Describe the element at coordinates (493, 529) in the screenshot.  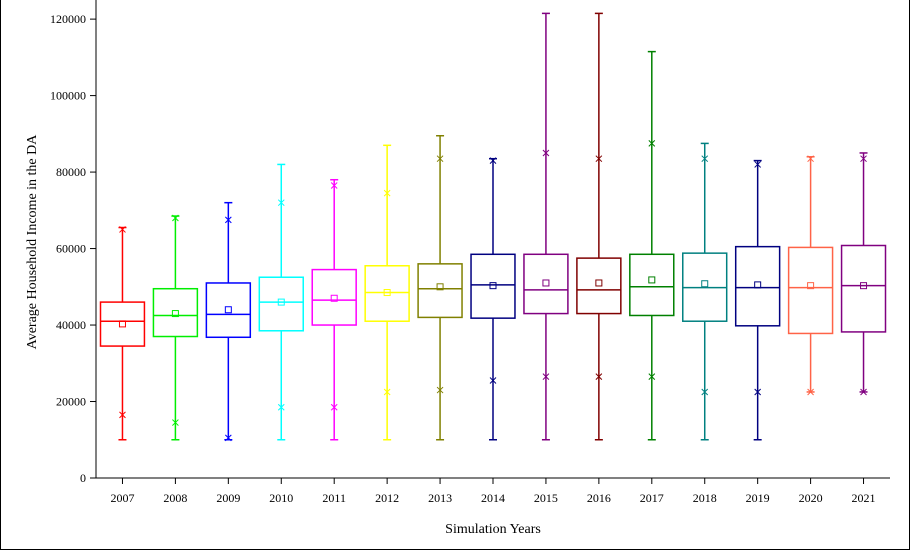
I see `x-axis-title: Simulation Years` at that location.